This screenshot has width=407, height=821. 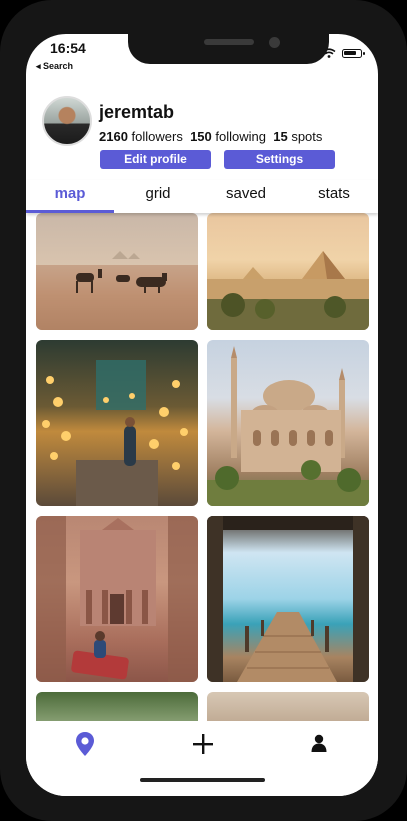 What do you see at coordinates (70, 196) in the screenshot?
I see `tab-map: map` at bounding box center [70, 196].